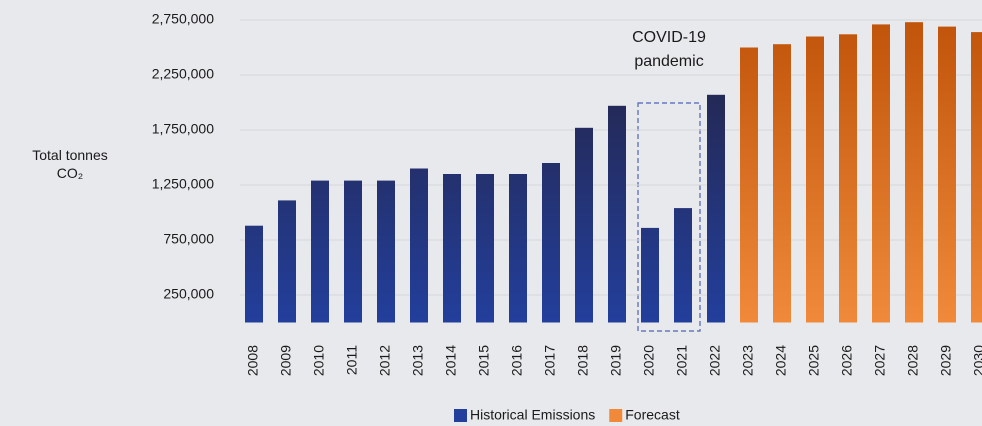 This screenshot has width=982, height=426. Describe the element at coordinates (385, 360) in the screenshot. I see `x-tick-label: 2012` at that location.